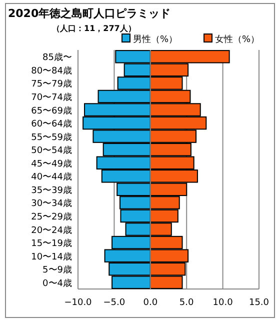  Describe the element at coordinates (51, 110) in the screenshot. I see `y-tick-label: 65〜69歳` at that location.